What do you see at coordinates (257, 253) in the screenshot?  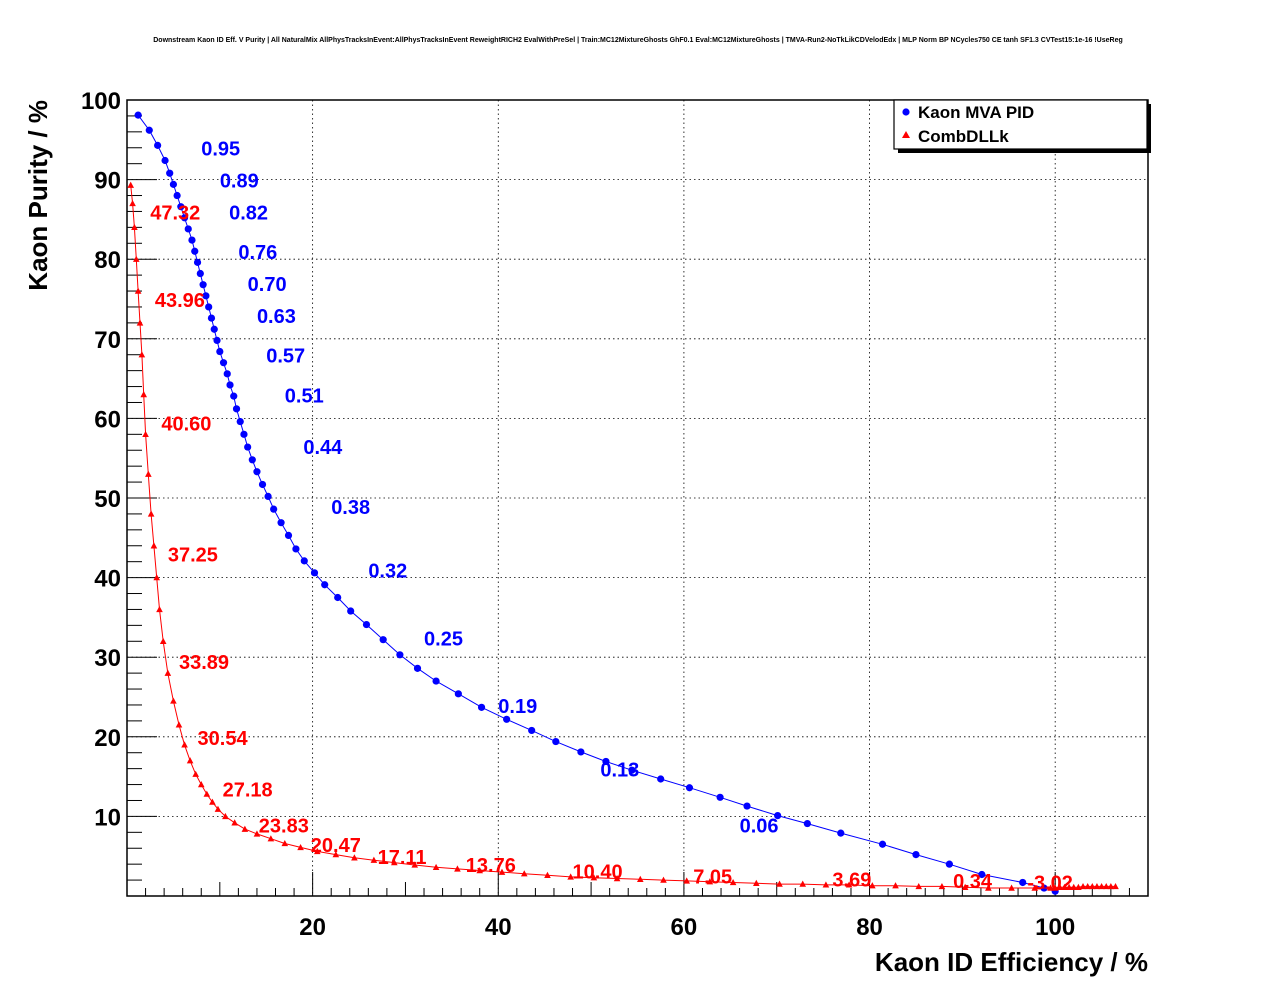 I see `point-label-kaon-mva-pid: 0.76` at bounding box center [257, 253].